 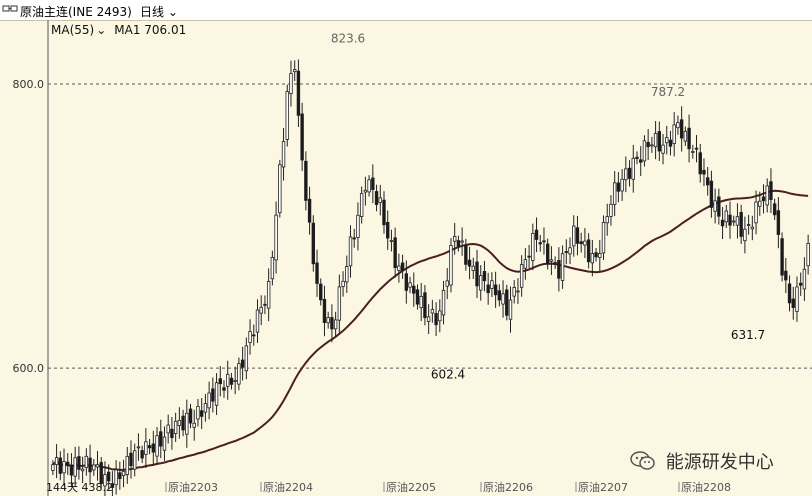 I want to click on period-selector: 日线 ⌄, so click(x=159, y=11).